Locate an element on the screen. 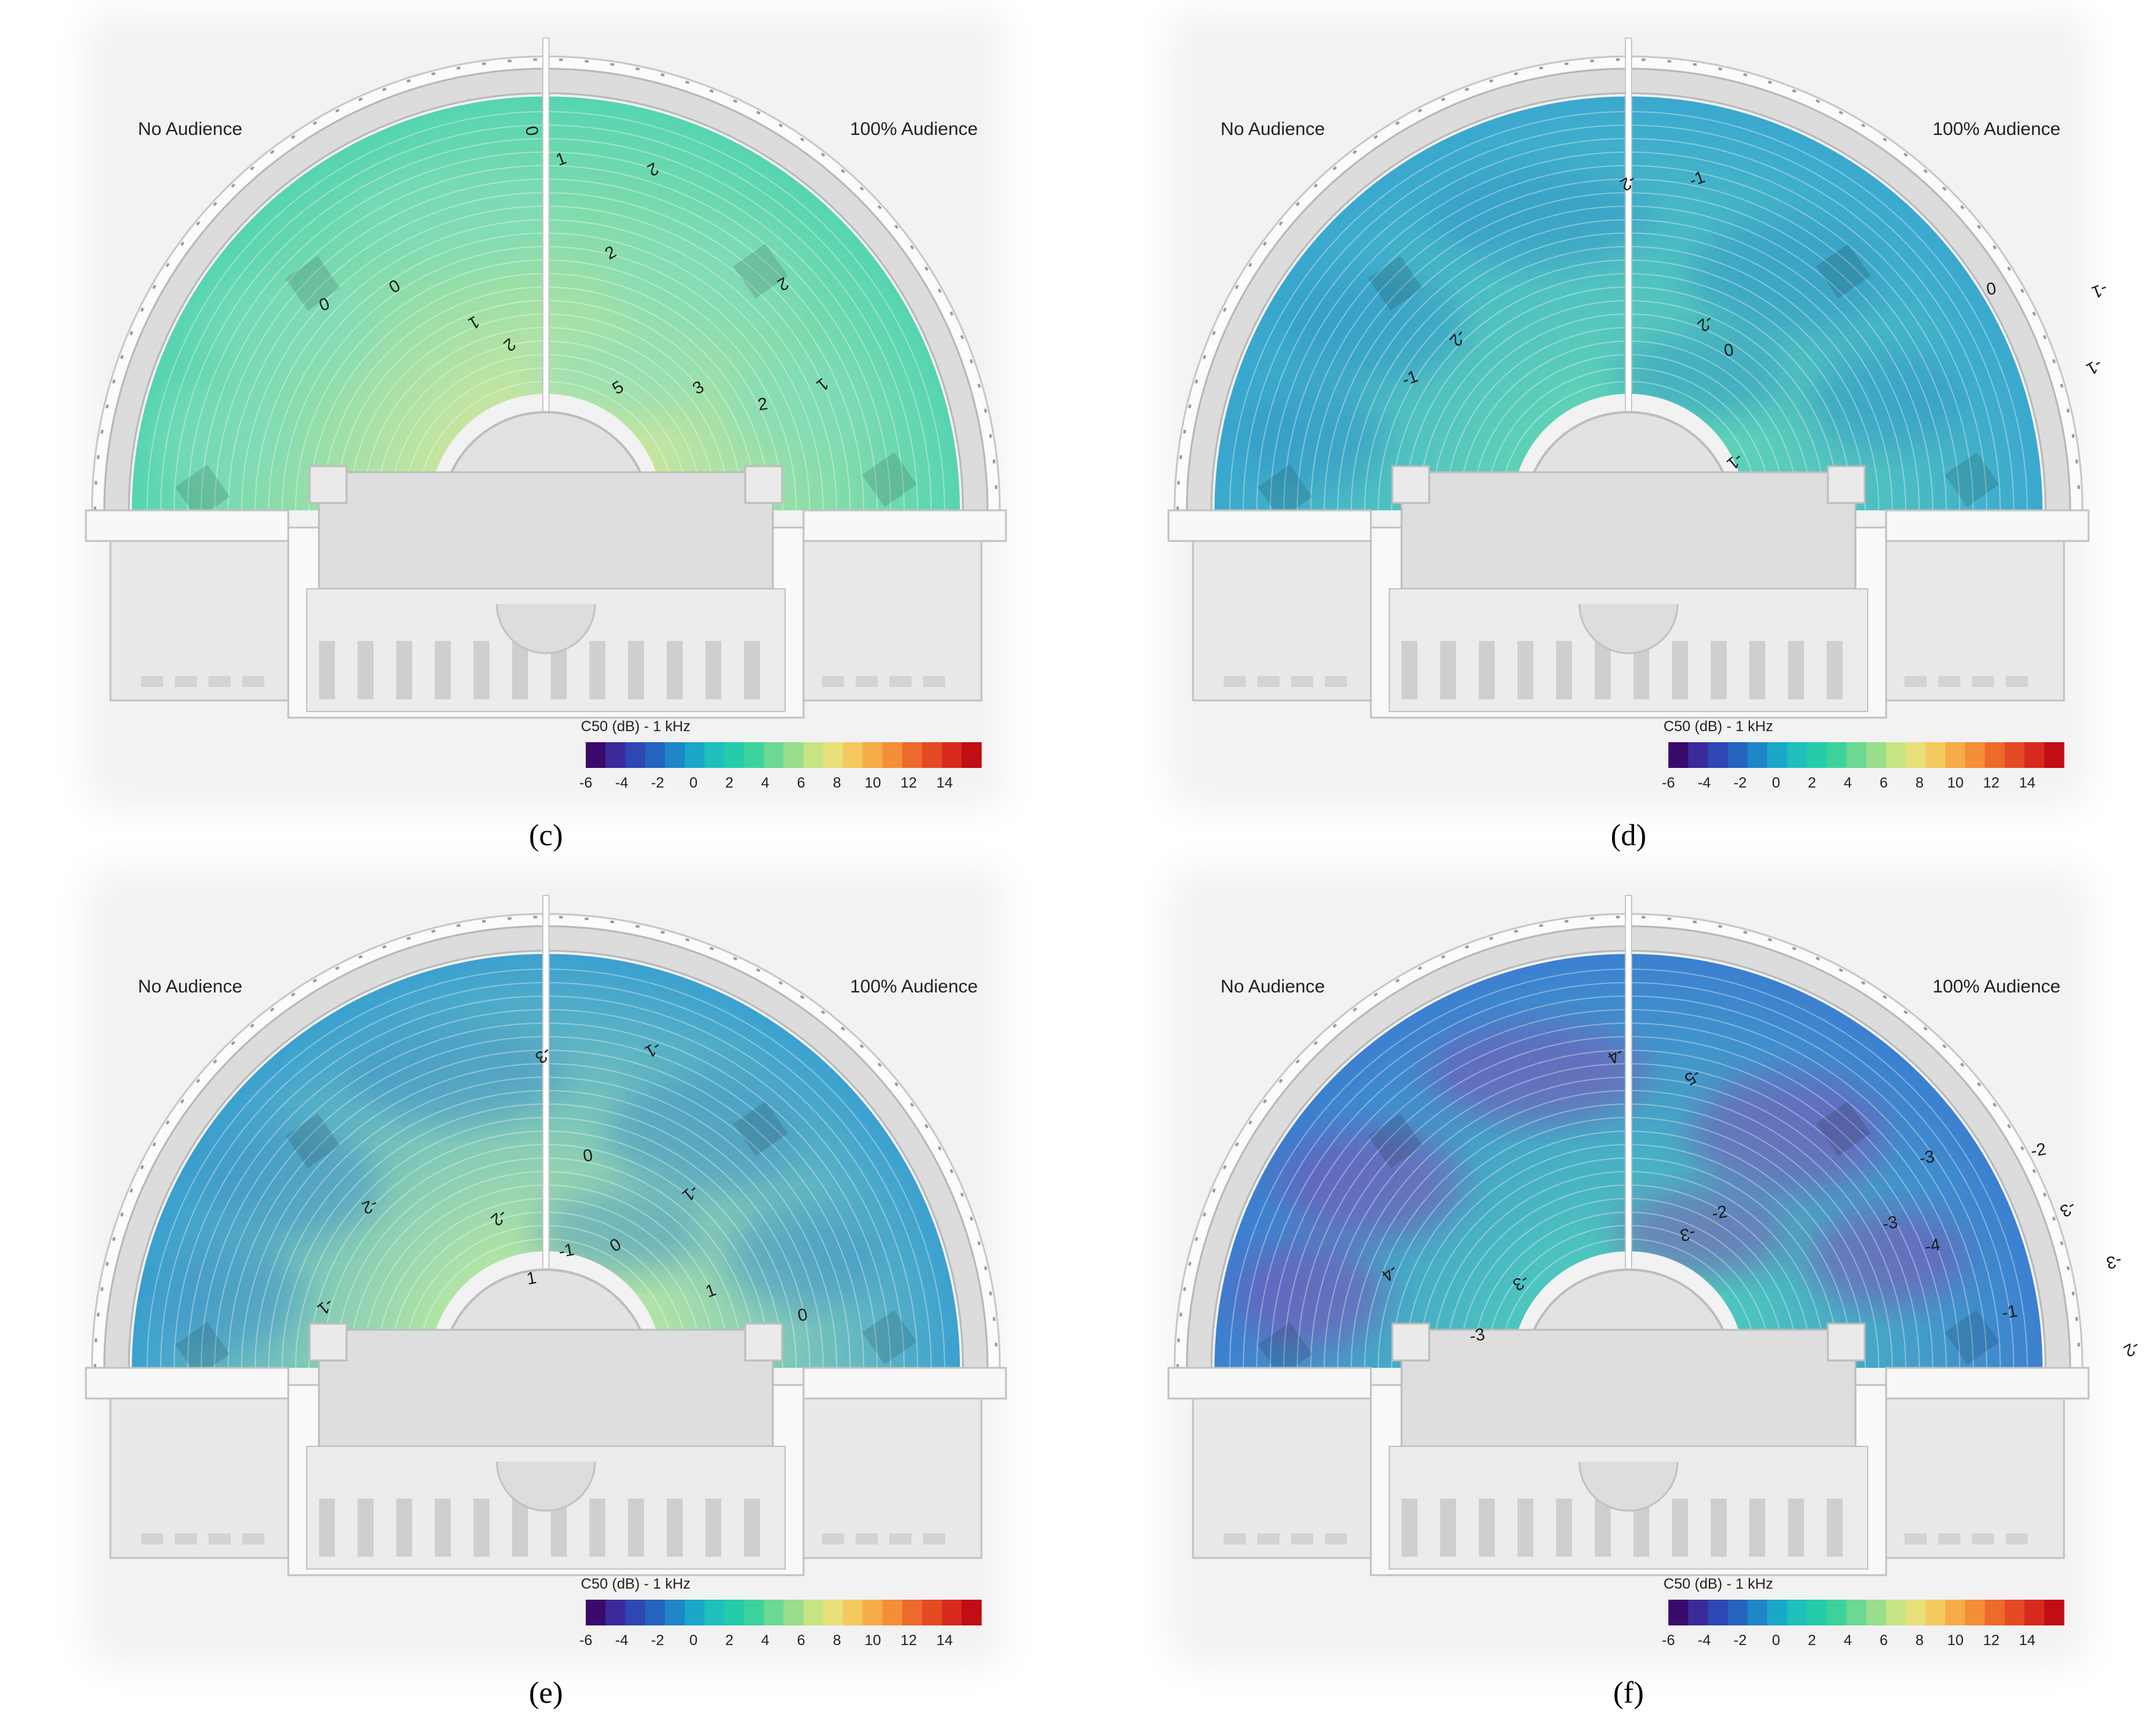 The image size is (2156, 1715). stage-tower-left is located at coordinates (1410, 1342).